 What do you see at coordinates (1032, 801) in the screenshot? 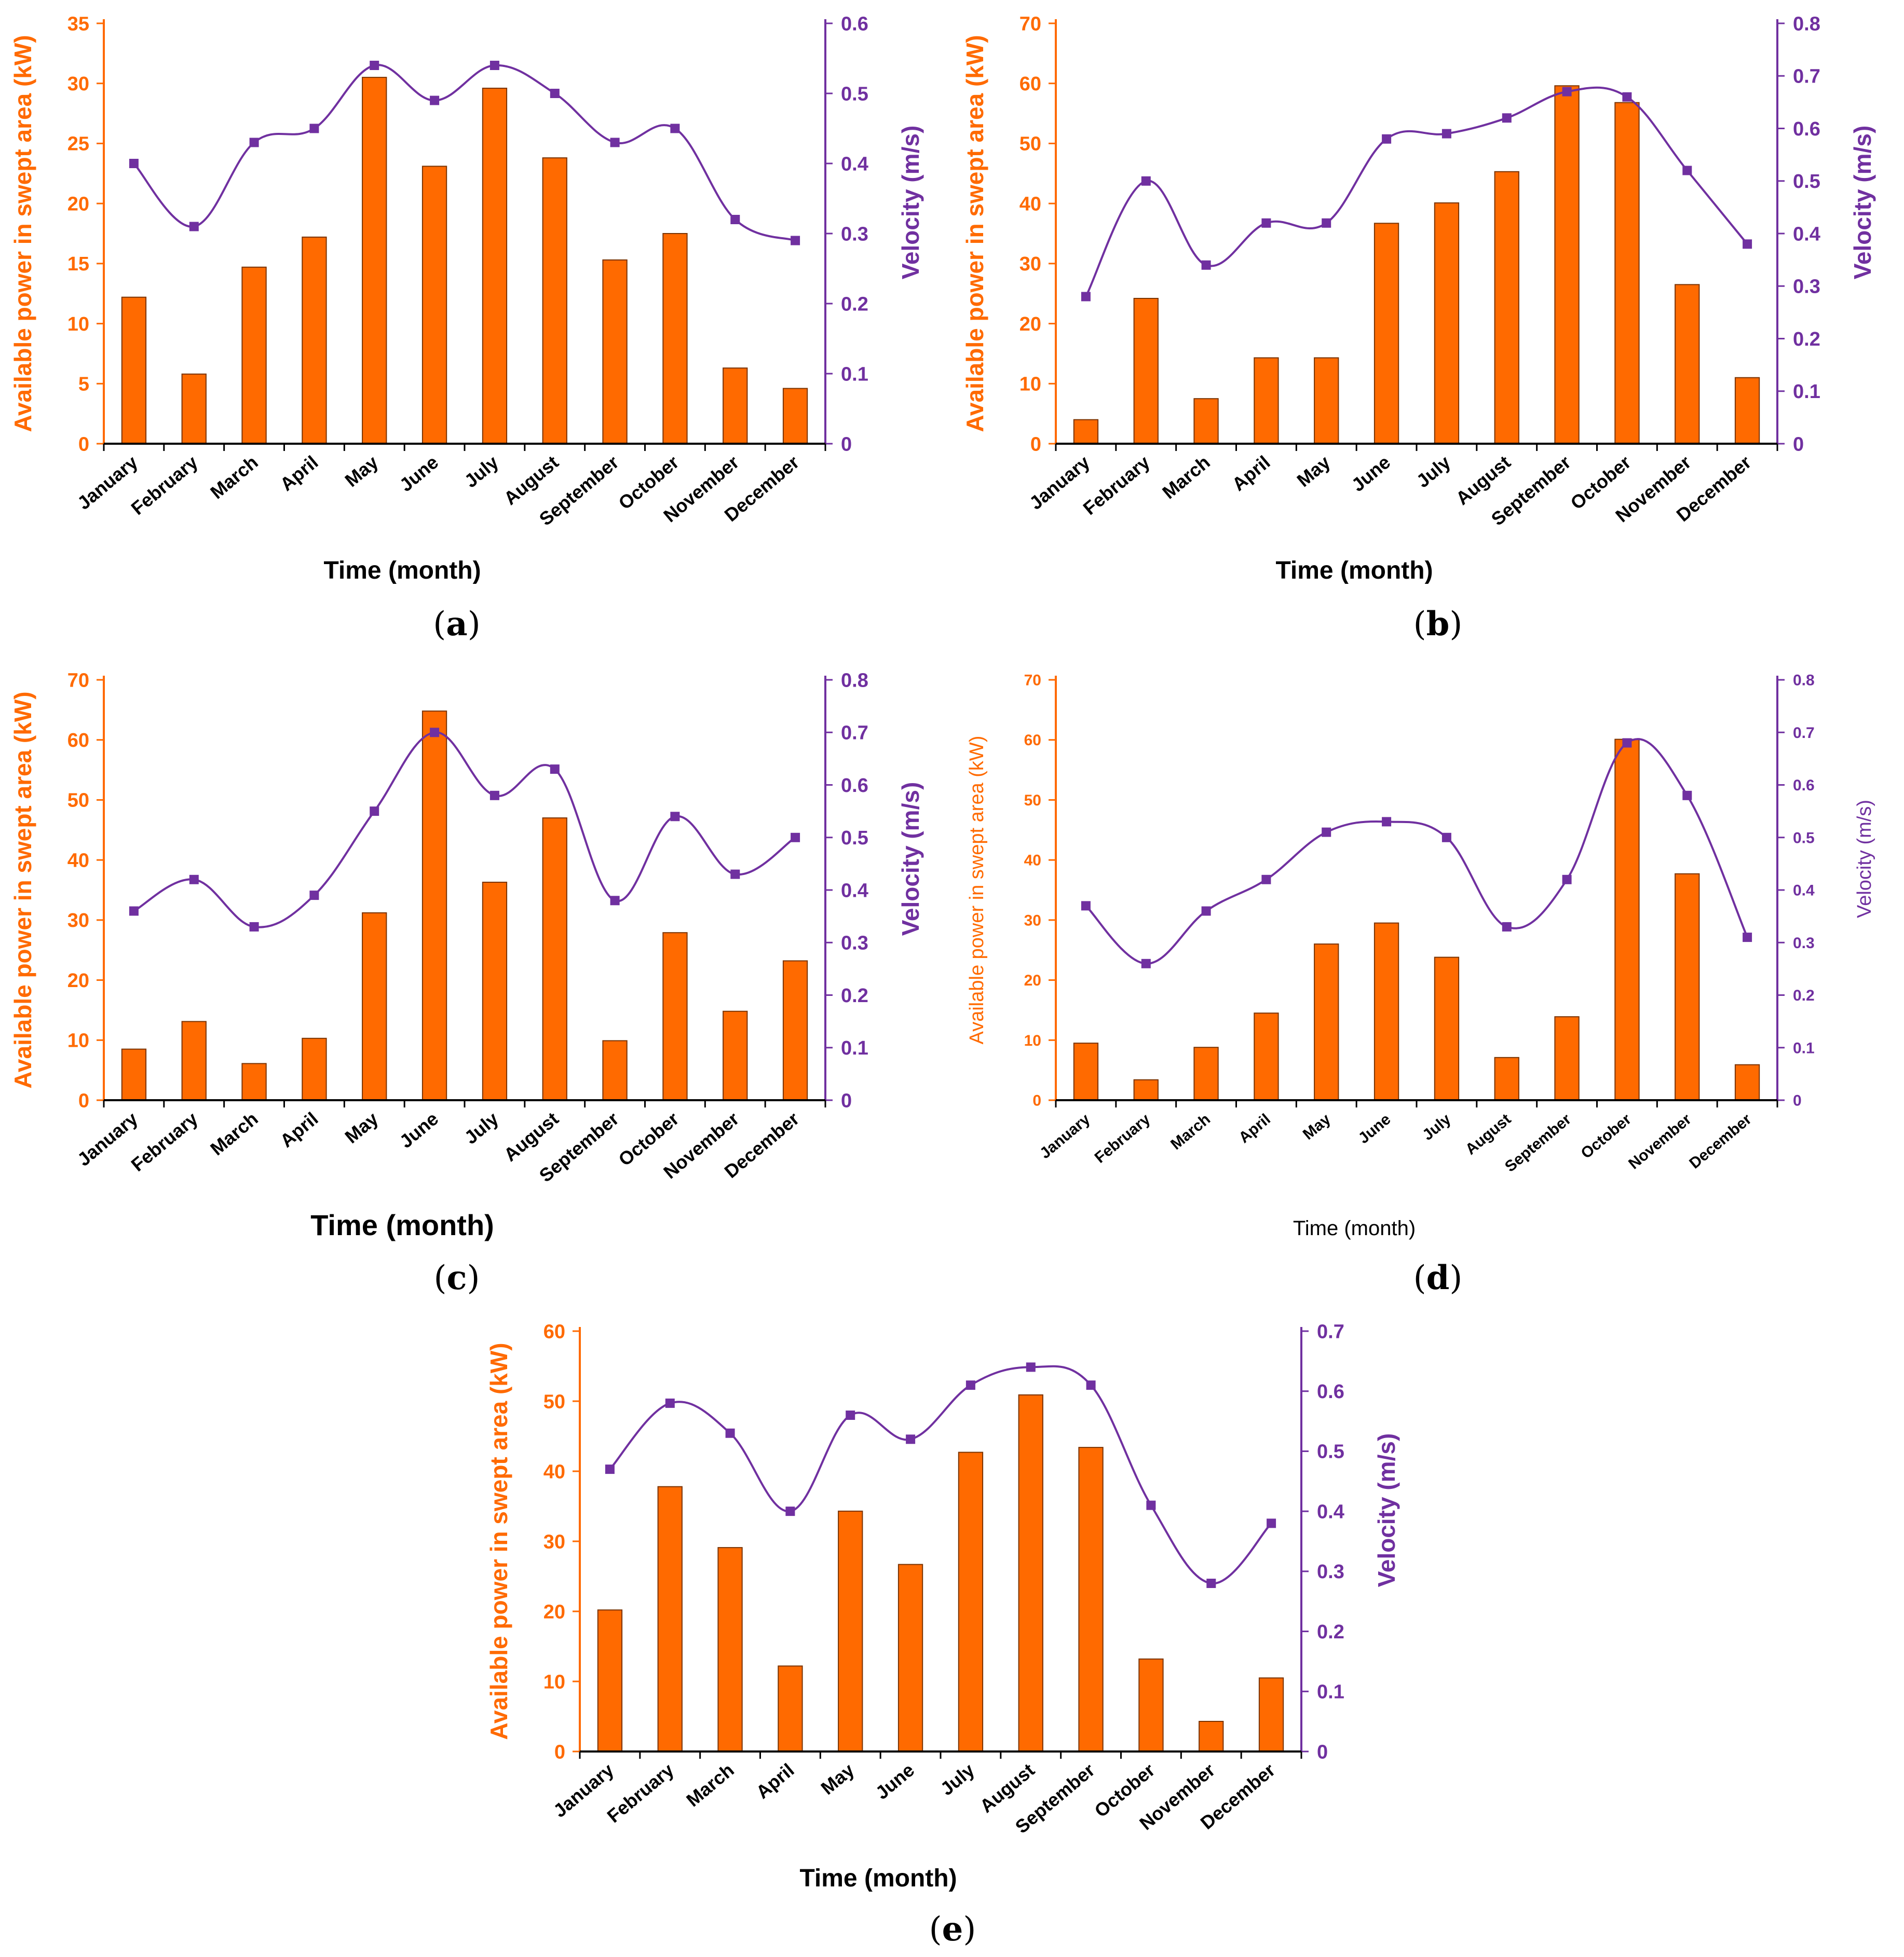
I see `left-tick-label: 50` at bounding box center [1032, 801].